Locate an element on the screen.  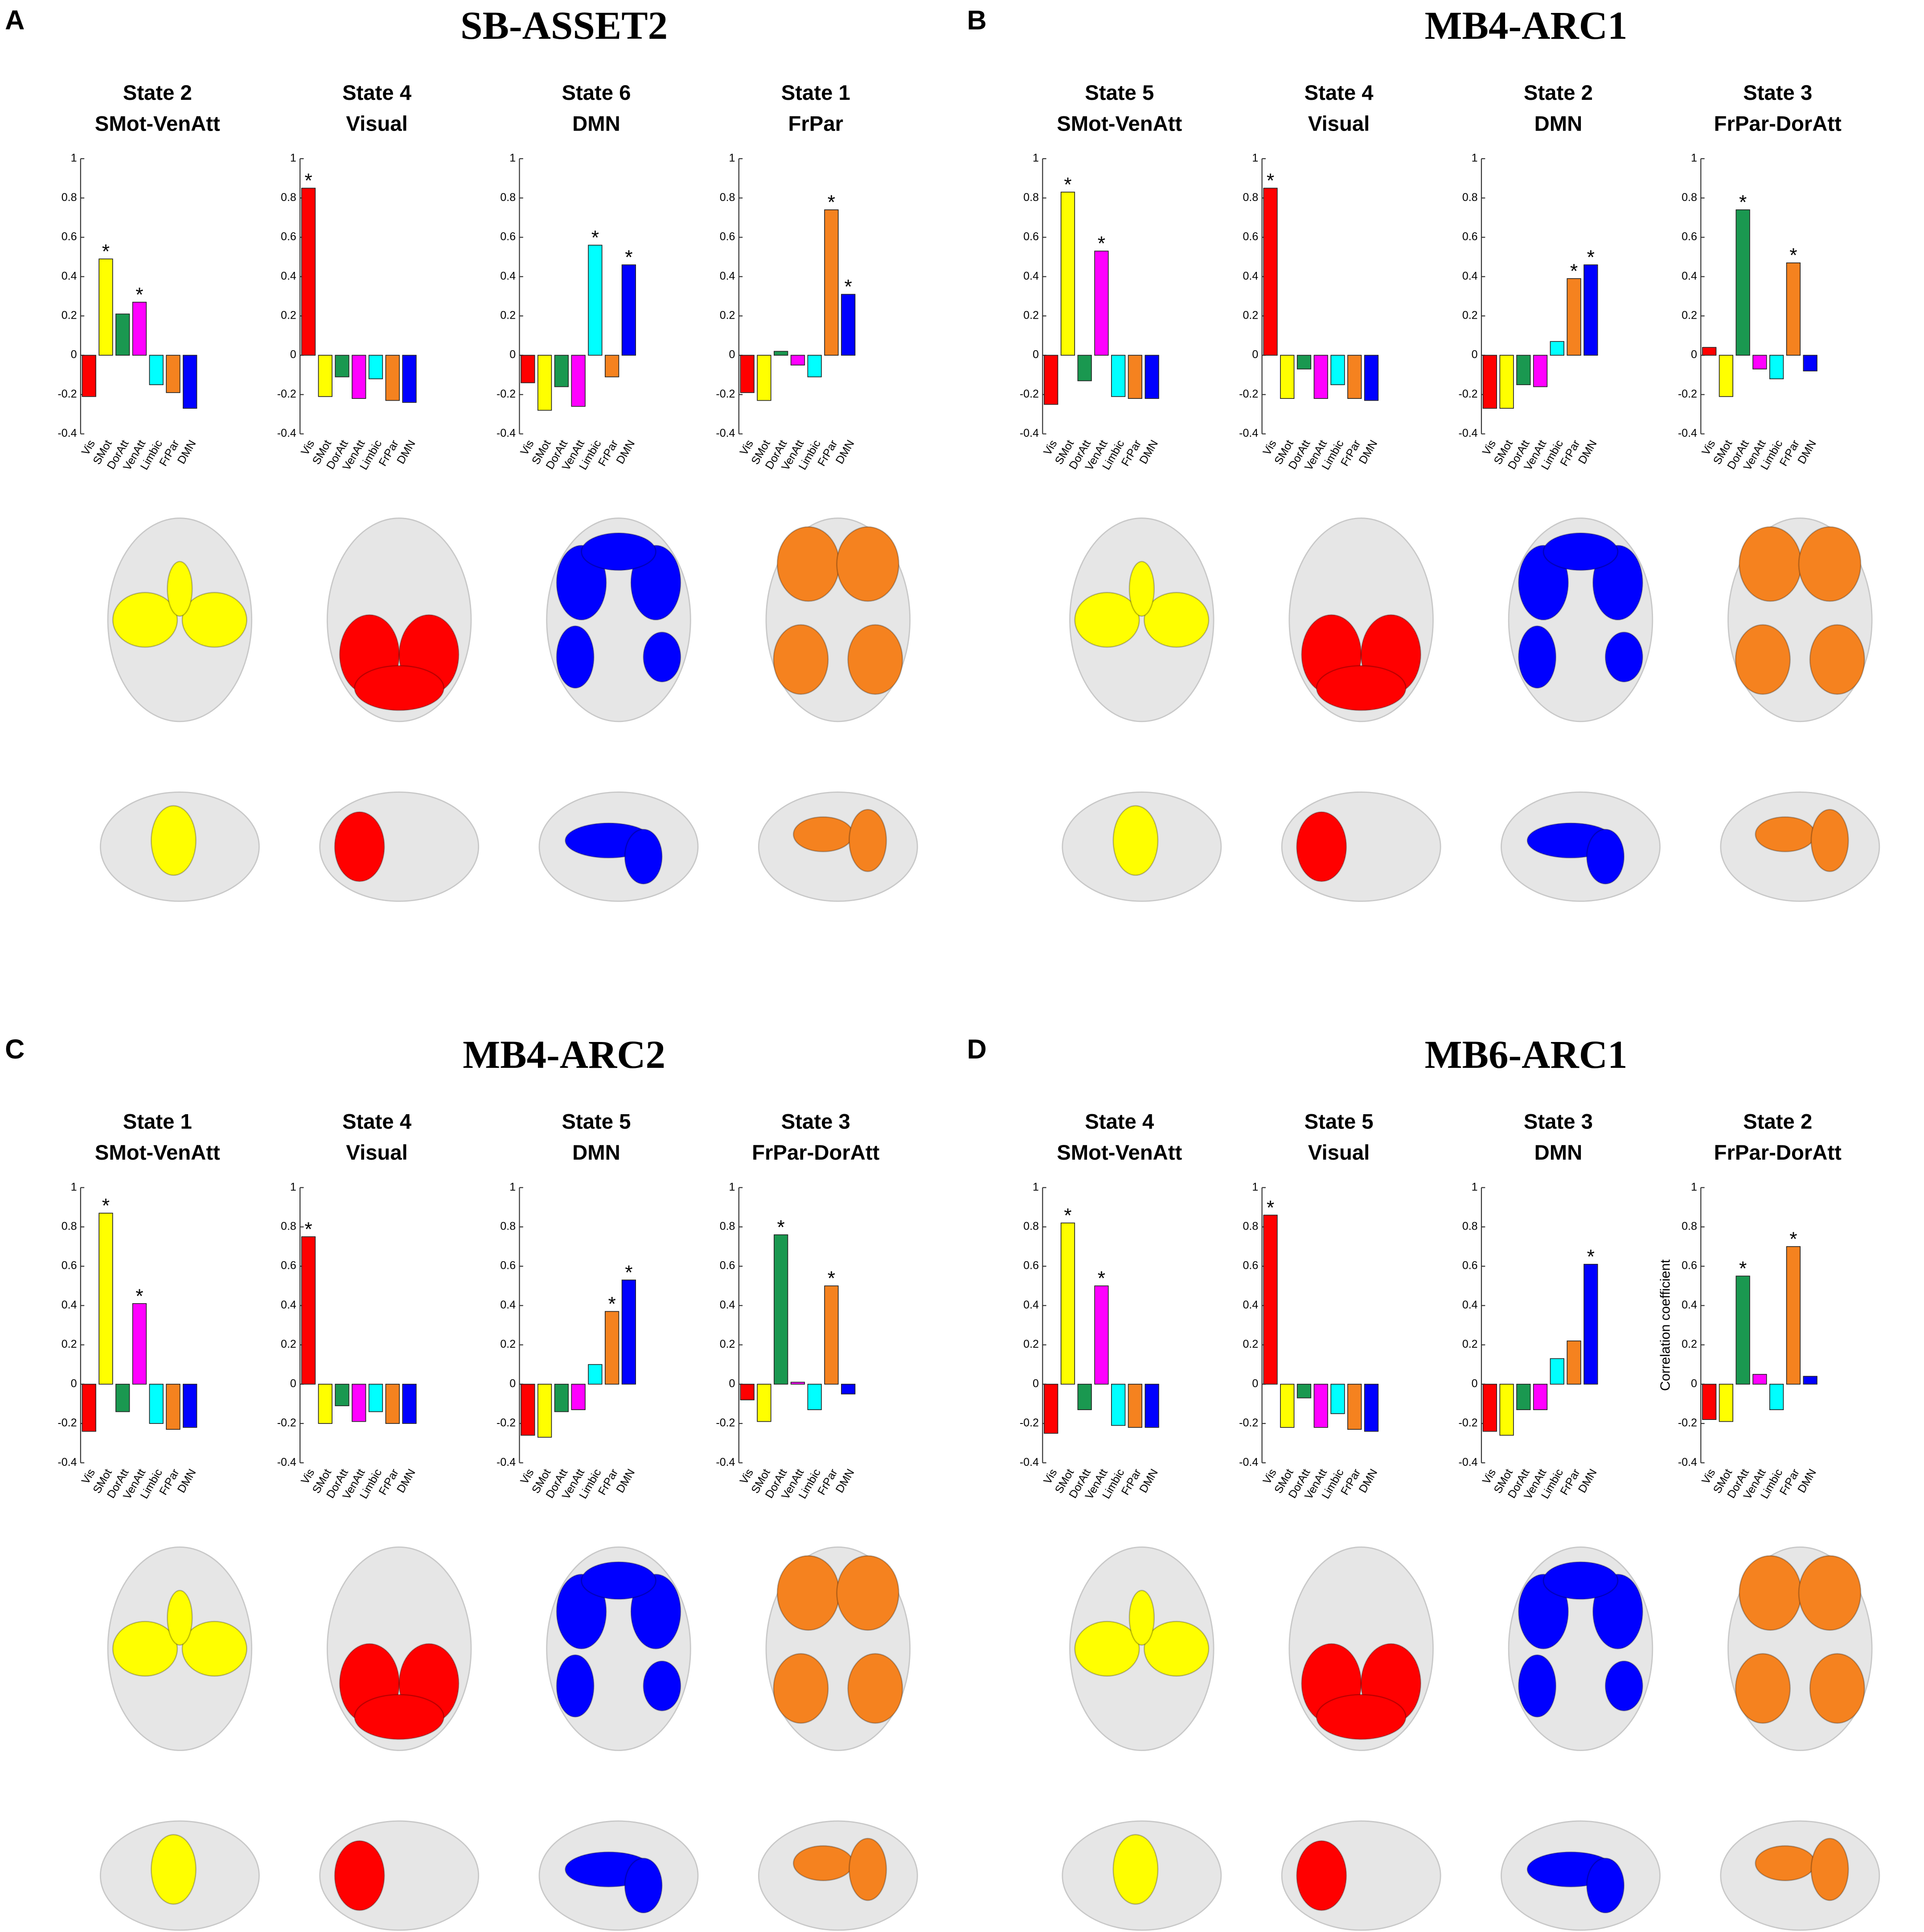
panel-title: MB4-ARC1 is located at coordinates (1526, 26).